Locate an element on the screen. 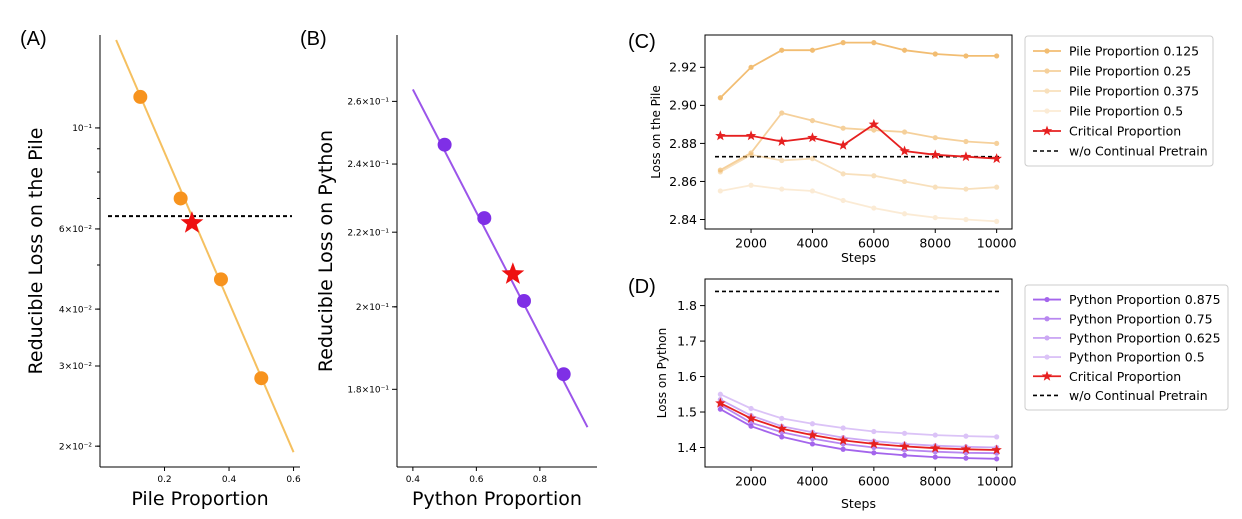 Image resolution: width=1242 pixels, height=519 pixels. legend-box is located at coordinates (1126, 347).